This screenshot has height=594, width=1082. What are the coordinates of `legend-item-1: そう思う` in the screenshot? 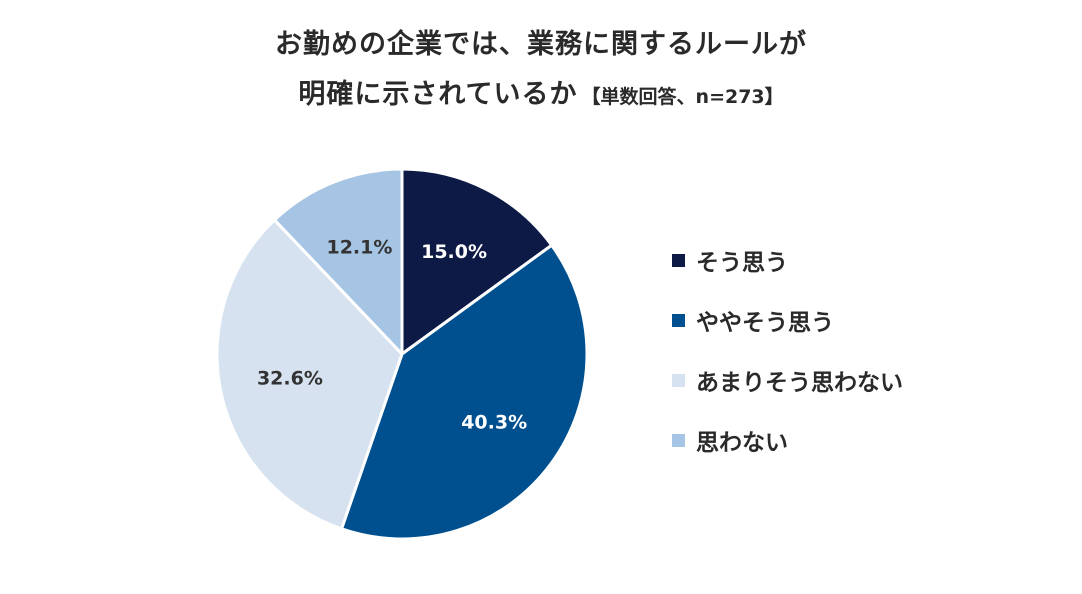 It's located at (787, 260).